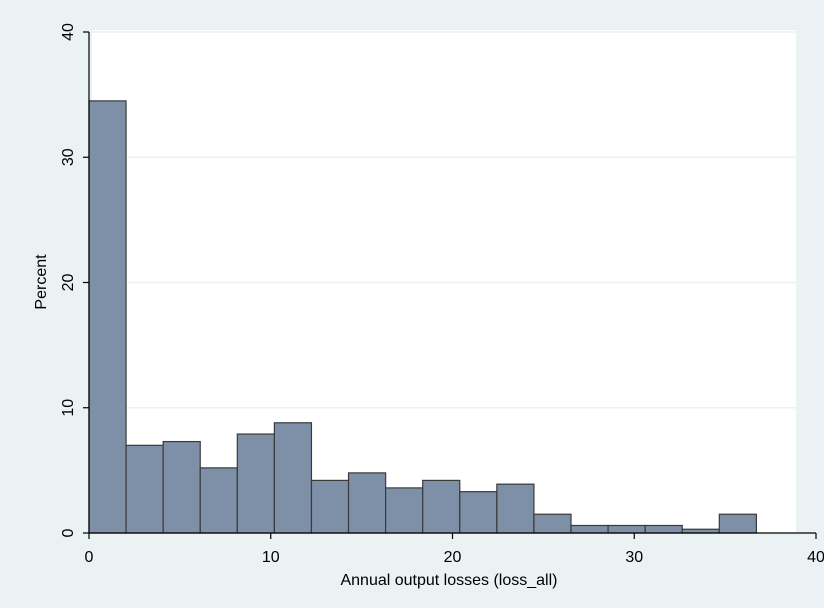 The height and width of the screenshot is (608, 824). What do you see at coordinates (68, 157) in the screenshot?
I see `y-tick-label-3: 30` at bounding box center [68, 157].